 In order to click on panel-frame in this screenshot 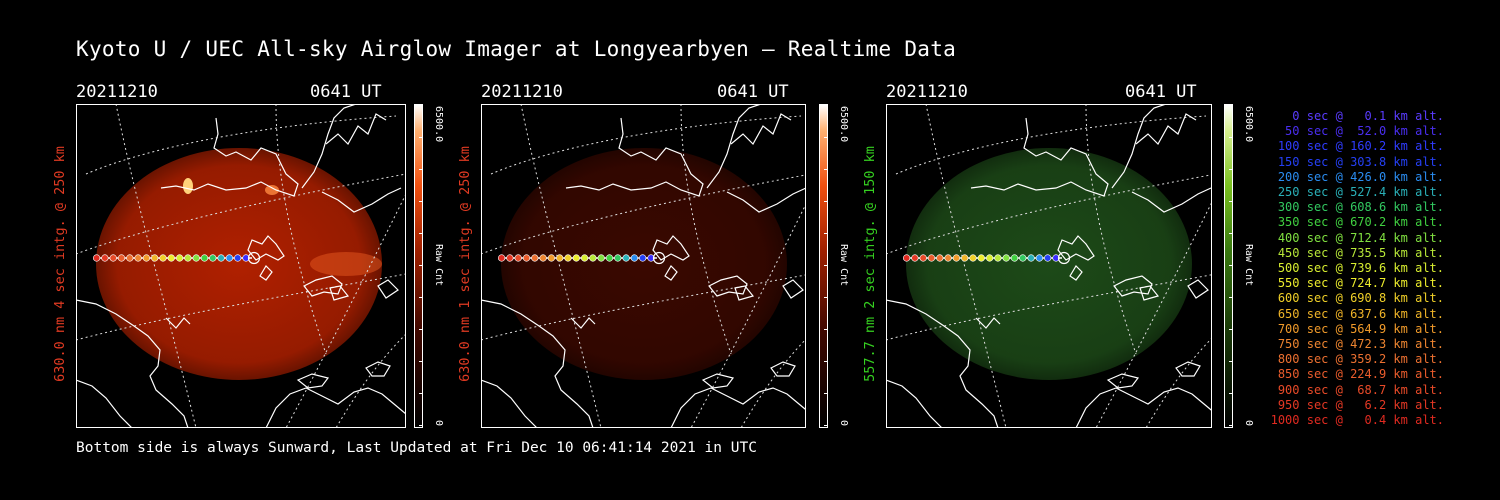, I will do `click(643, 266)`.